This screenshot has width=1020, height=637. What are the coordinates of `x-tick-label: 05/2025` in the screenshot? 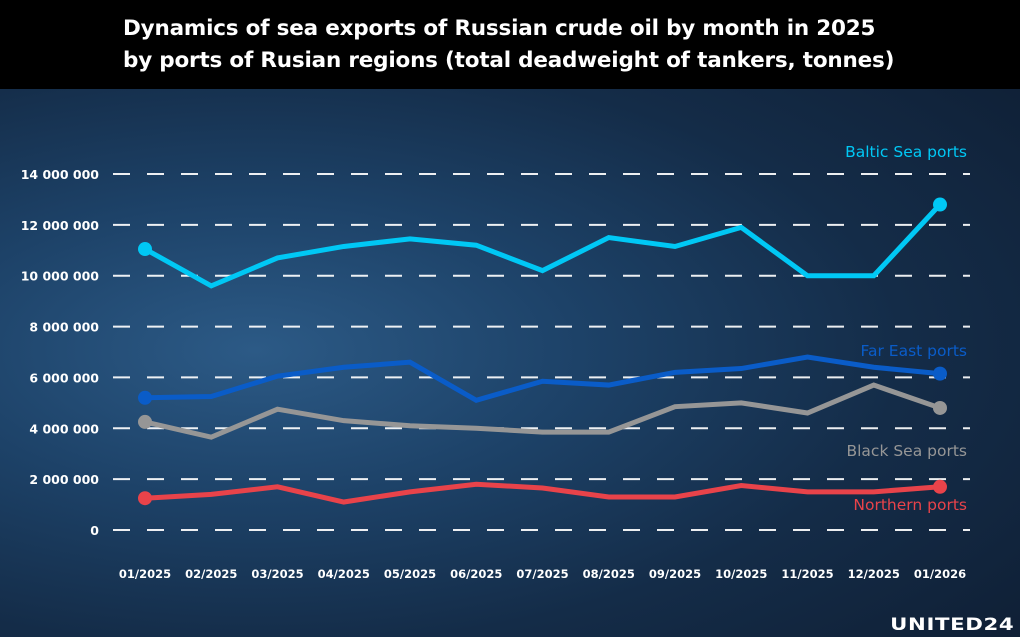 It's located at (410, 574).